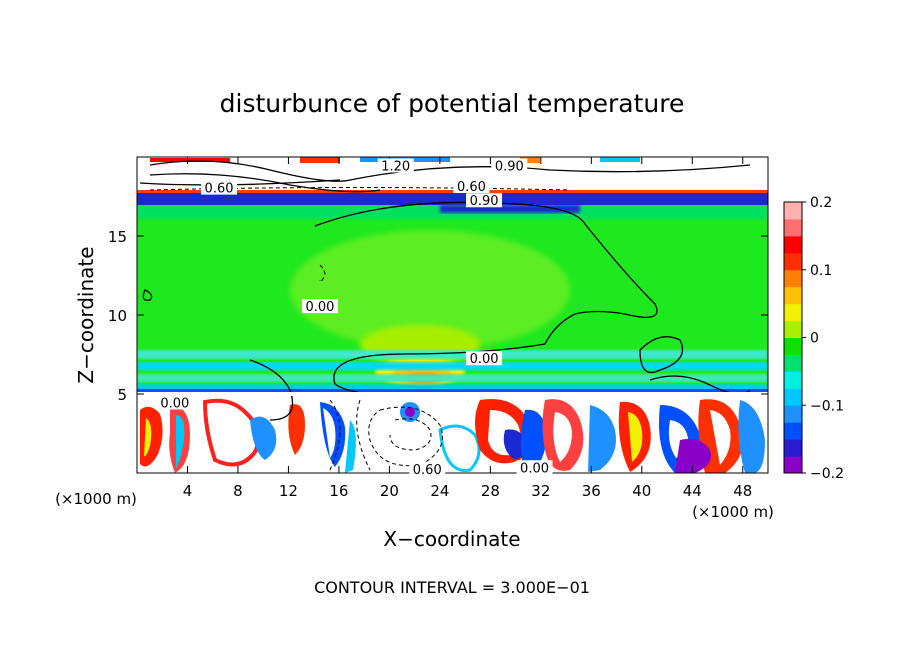  Describe the element at coordinates (86, 314) in the screenshot. I see `y-axis-title: Z−coordinate` at that location.